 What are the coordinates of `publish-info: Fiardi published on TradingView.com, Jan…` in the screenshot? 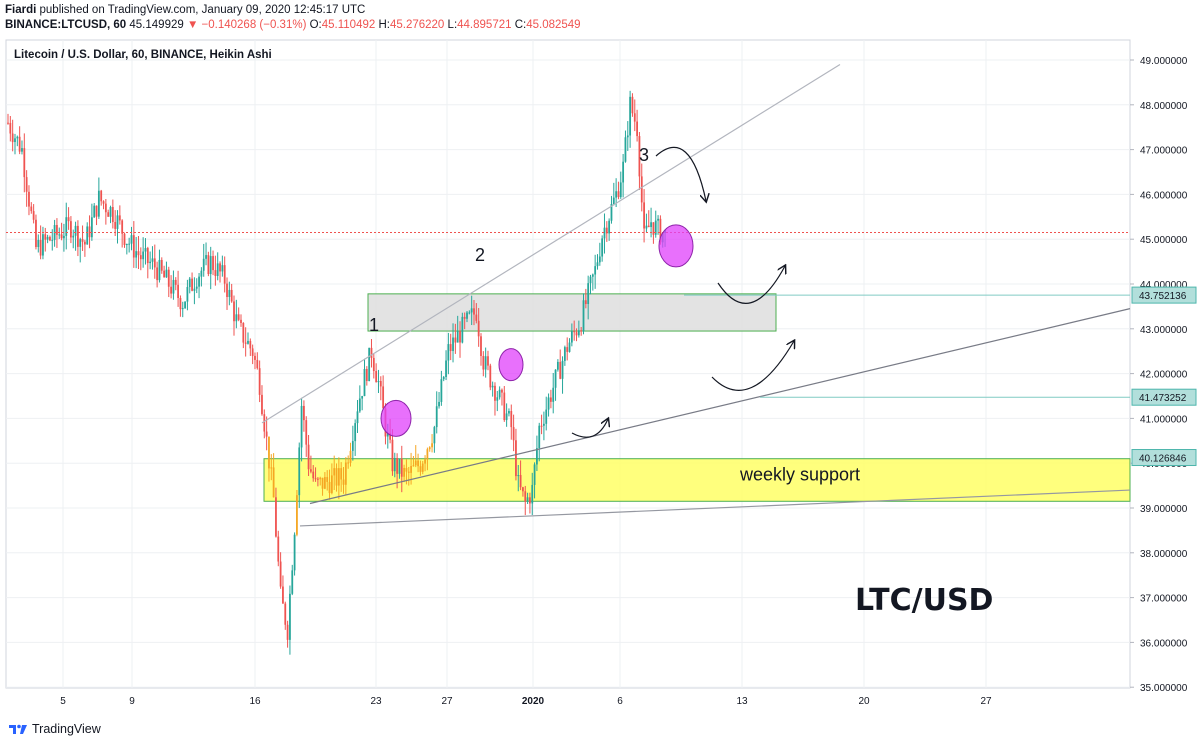 It's located at (185, 10).